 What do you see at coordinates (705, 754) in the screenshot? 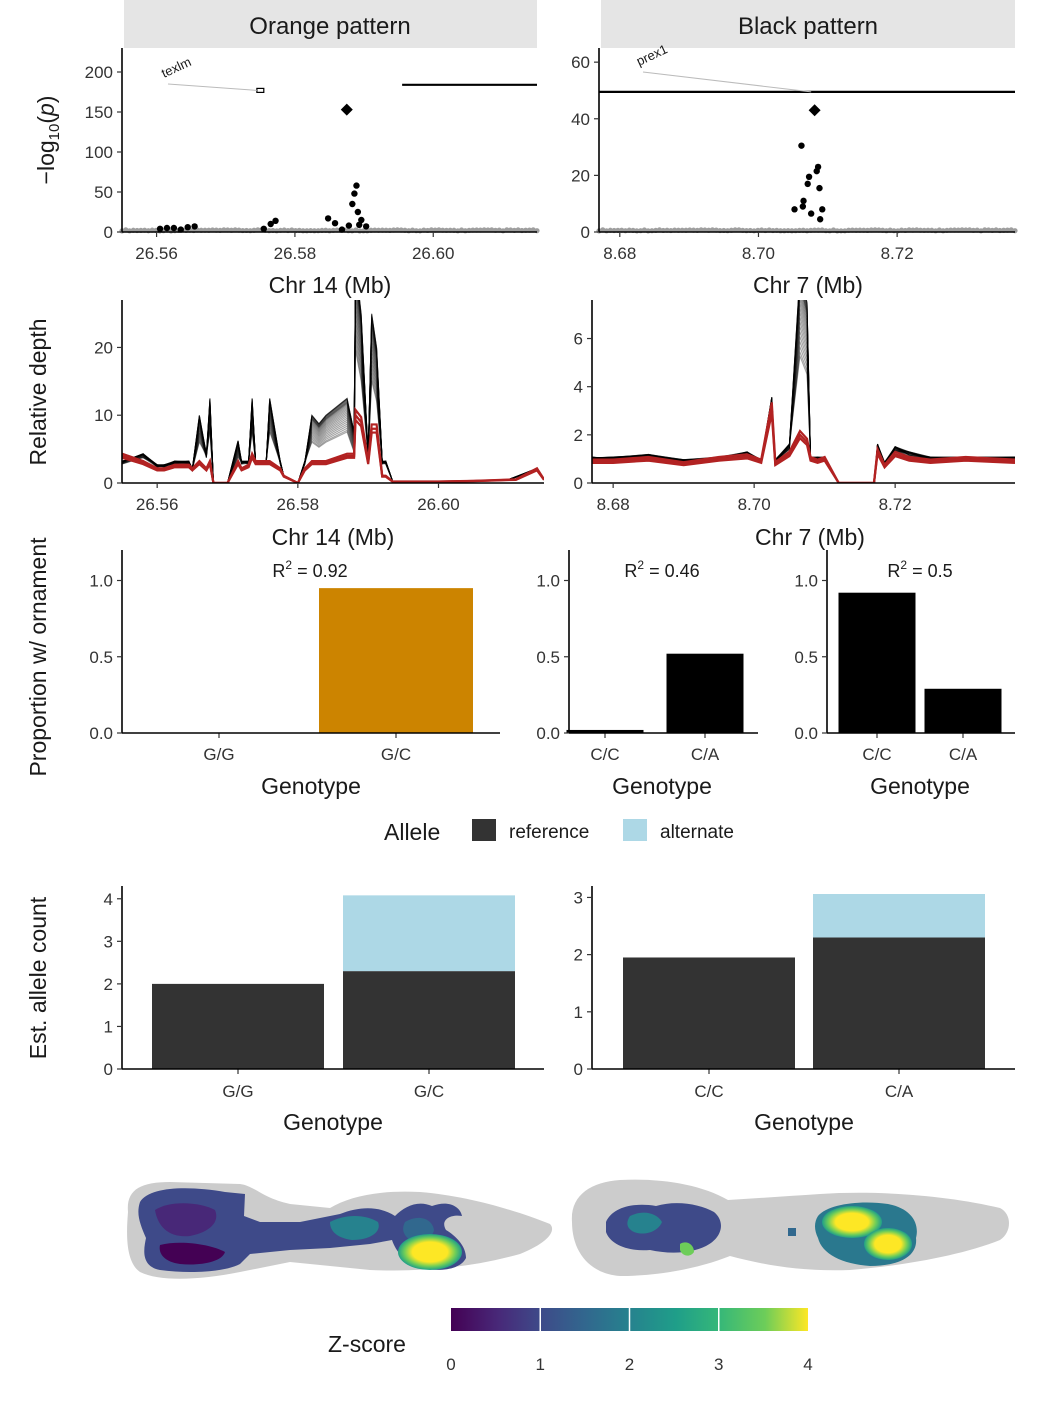
I see `black-prop-1-xtick-label: C/A` at bounding box center [705, 754].